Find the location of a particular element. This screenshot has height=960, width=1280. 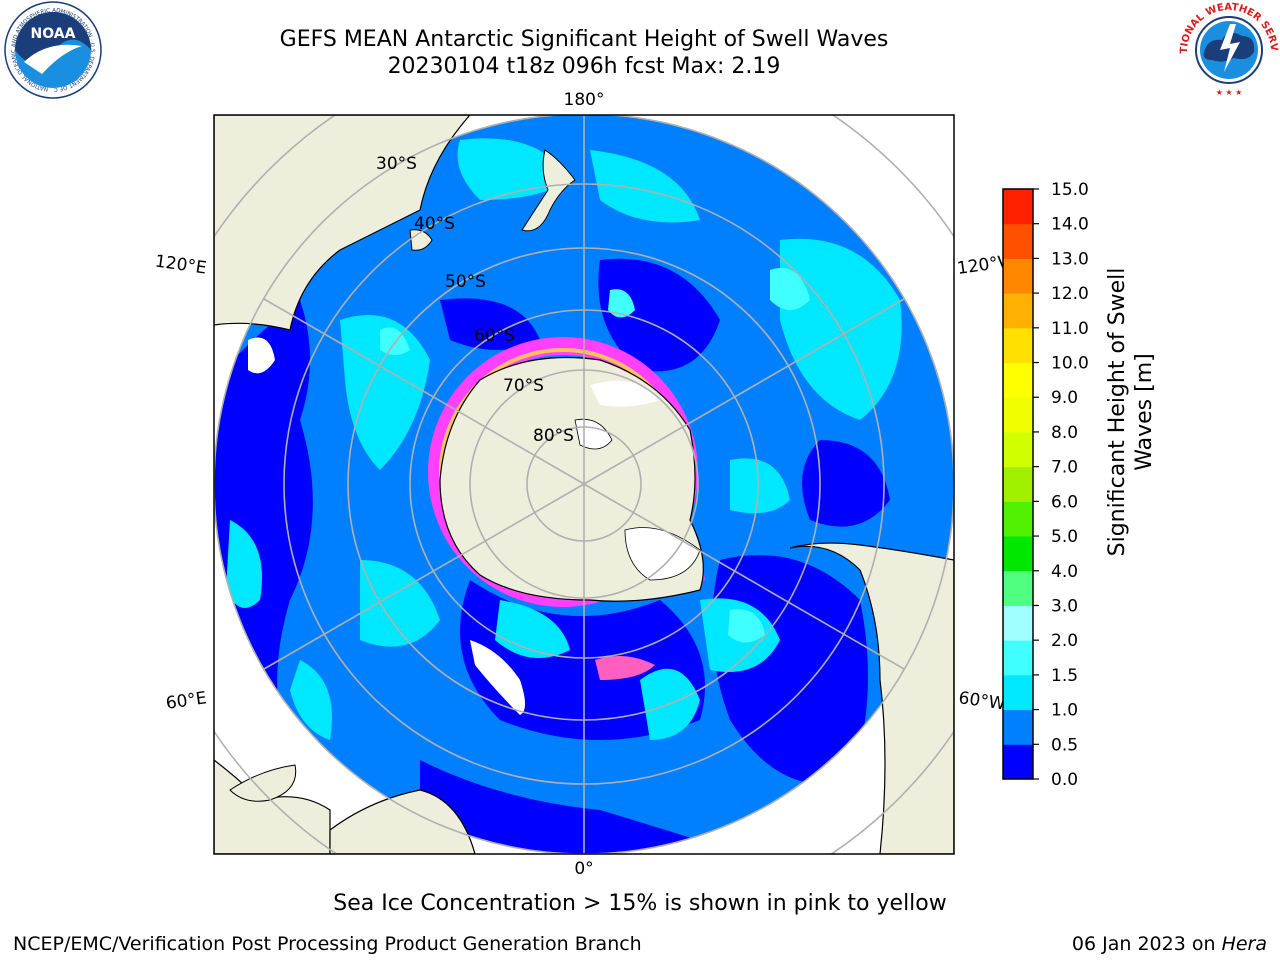

lon-label-60e: 60°E is located at coordinates (186, 700).